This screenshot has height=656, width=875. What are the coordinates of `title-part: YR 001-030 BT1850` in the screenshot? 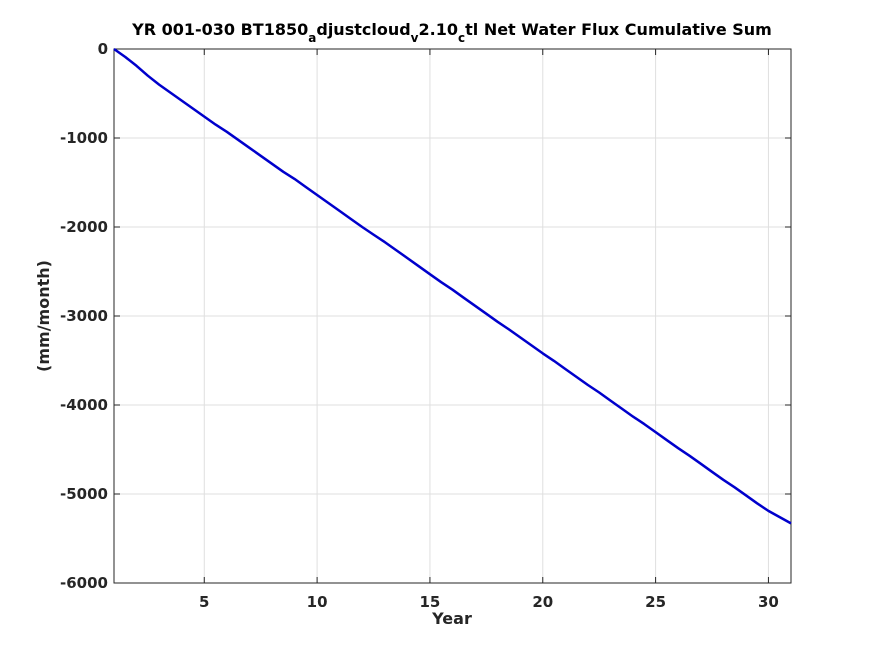 It's located at (219, 29).